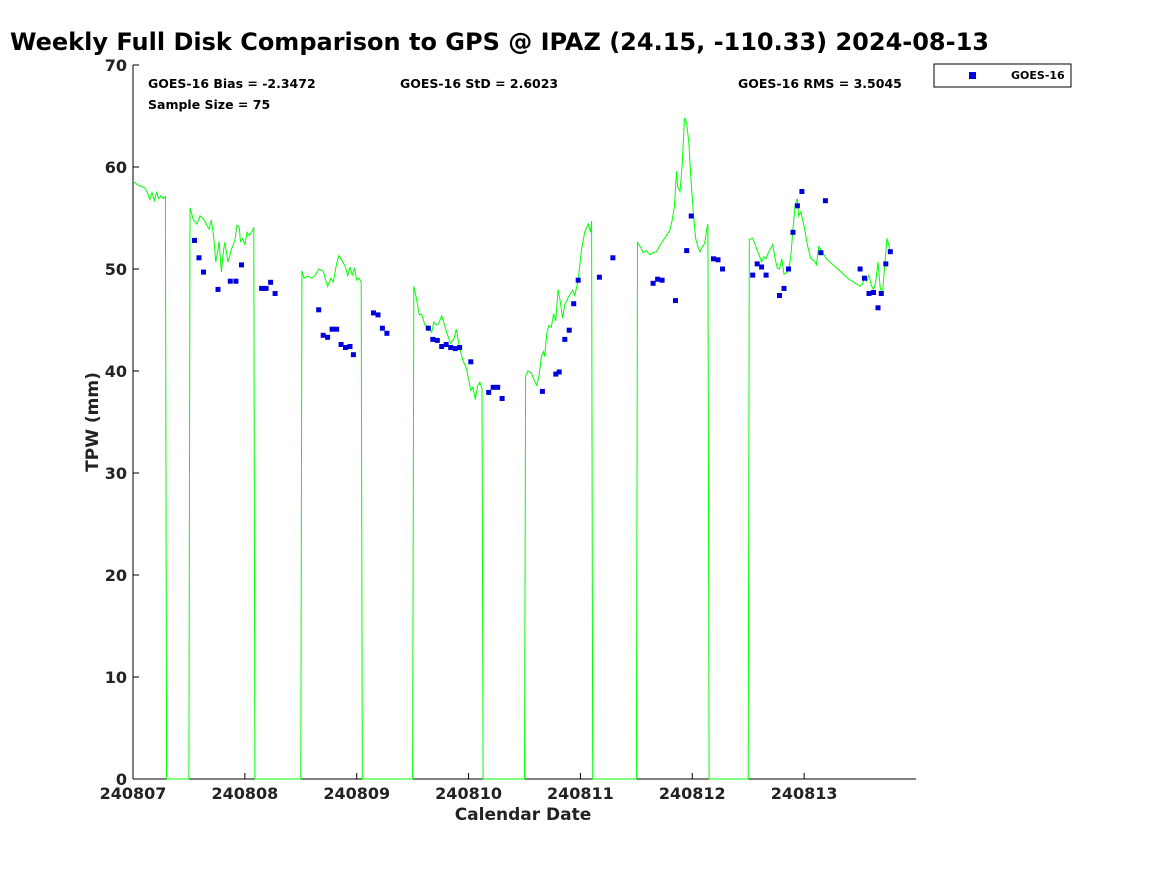 This screenshot has width=1167, height=875. Describe the element at coordinates (209, 104) in the screenshot. I see `stat-sample-size: Sample Size = 75` at that location.